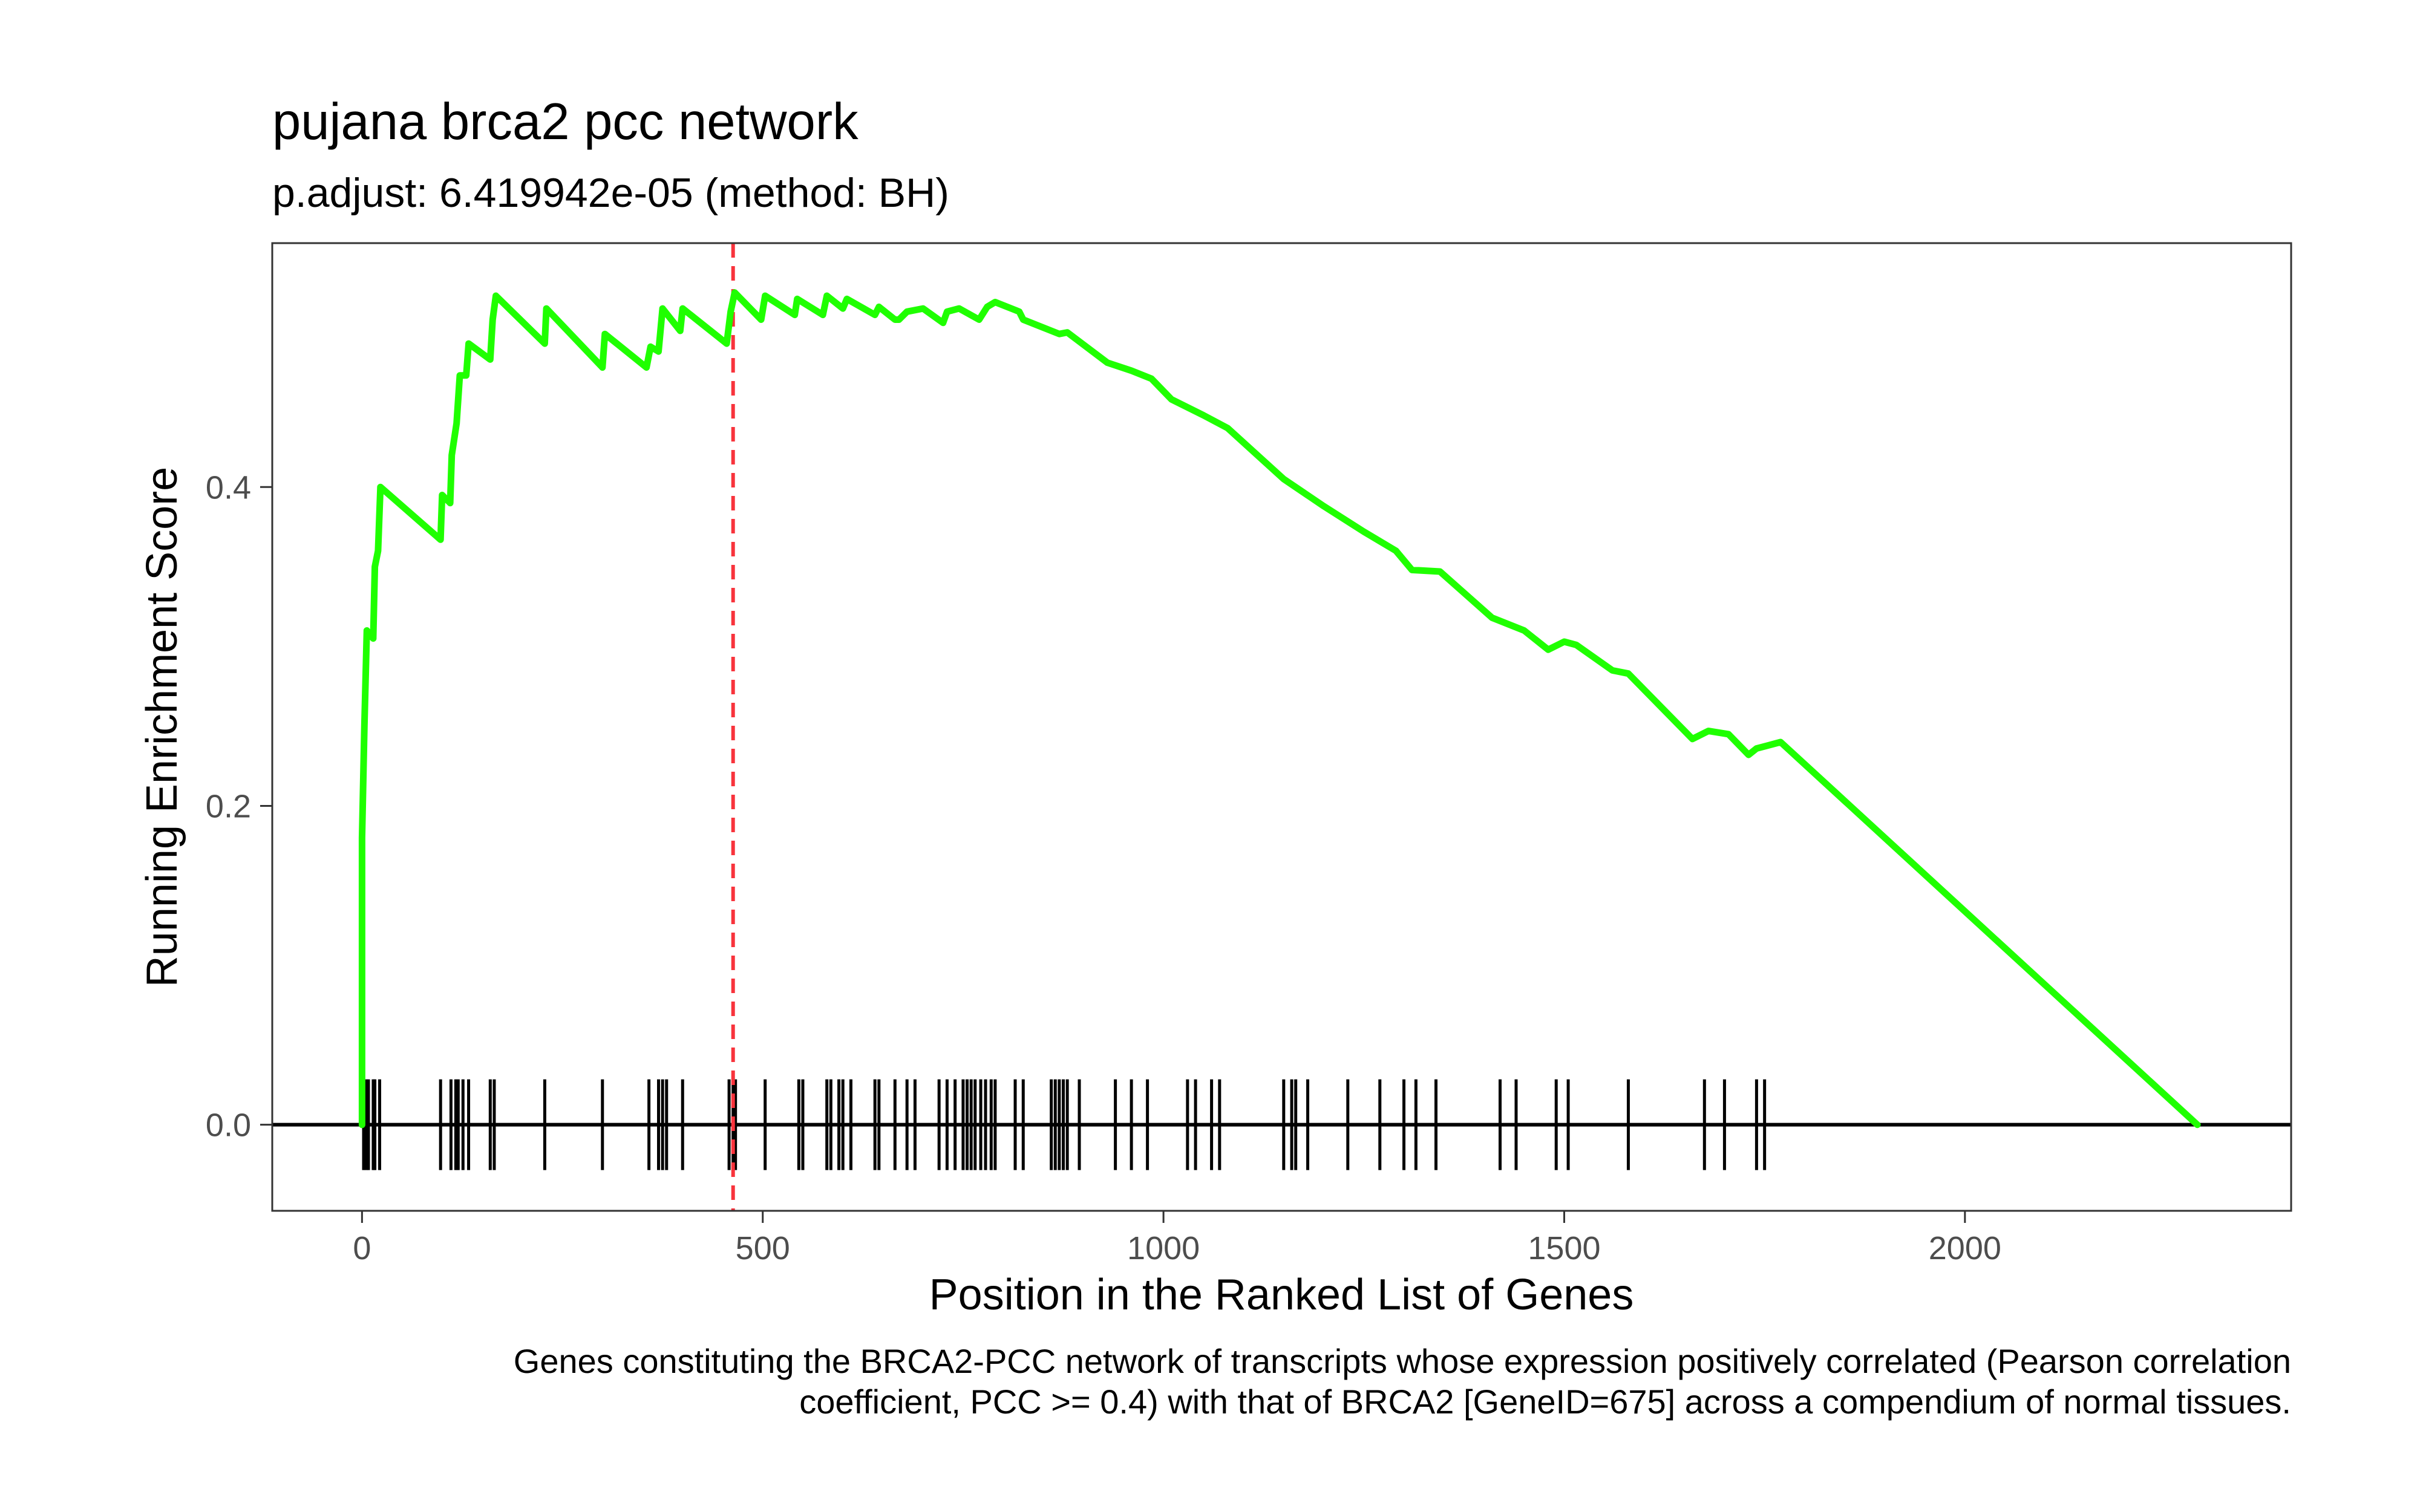  I want to click on y-axis-tick-label: 0.2, so click(228, 806).